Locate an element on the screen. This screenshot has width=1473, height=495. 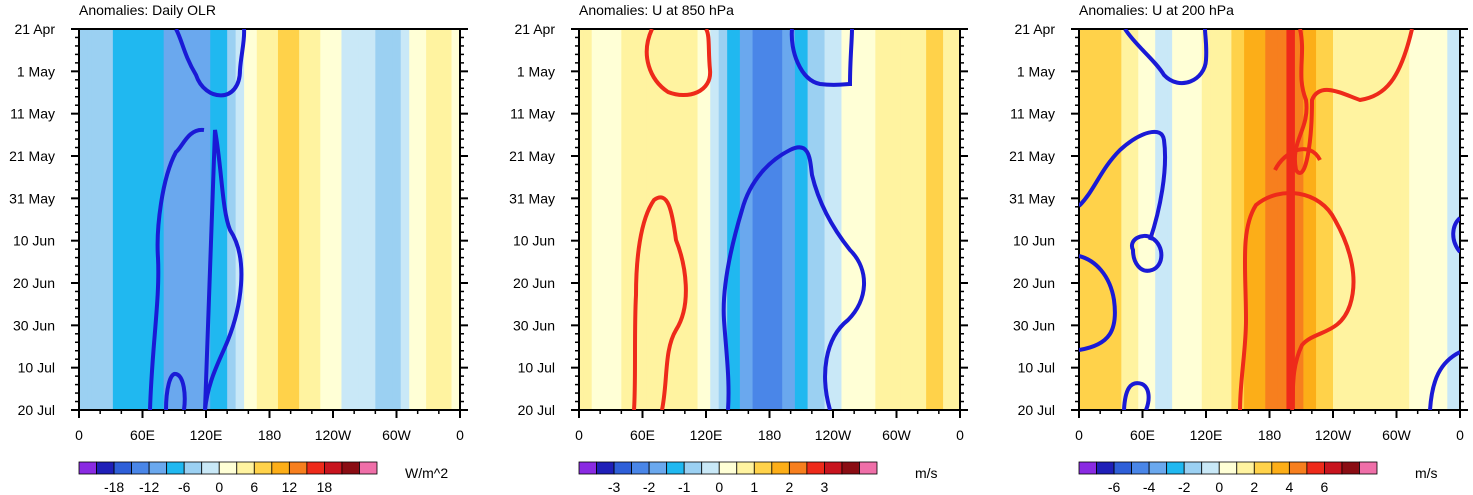
olr-x-tick-label: 180 is located at coordinates (270, 435).